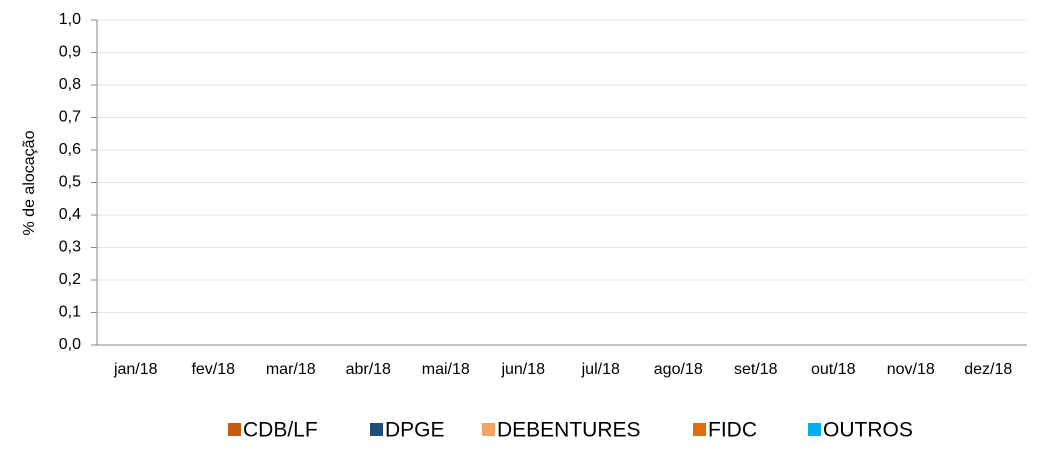 This screenshot has height=450, width=1051. Describe the element at coordinates (522, 369) in the screenshot. I see `x-tick-label: jun/18` at that location.